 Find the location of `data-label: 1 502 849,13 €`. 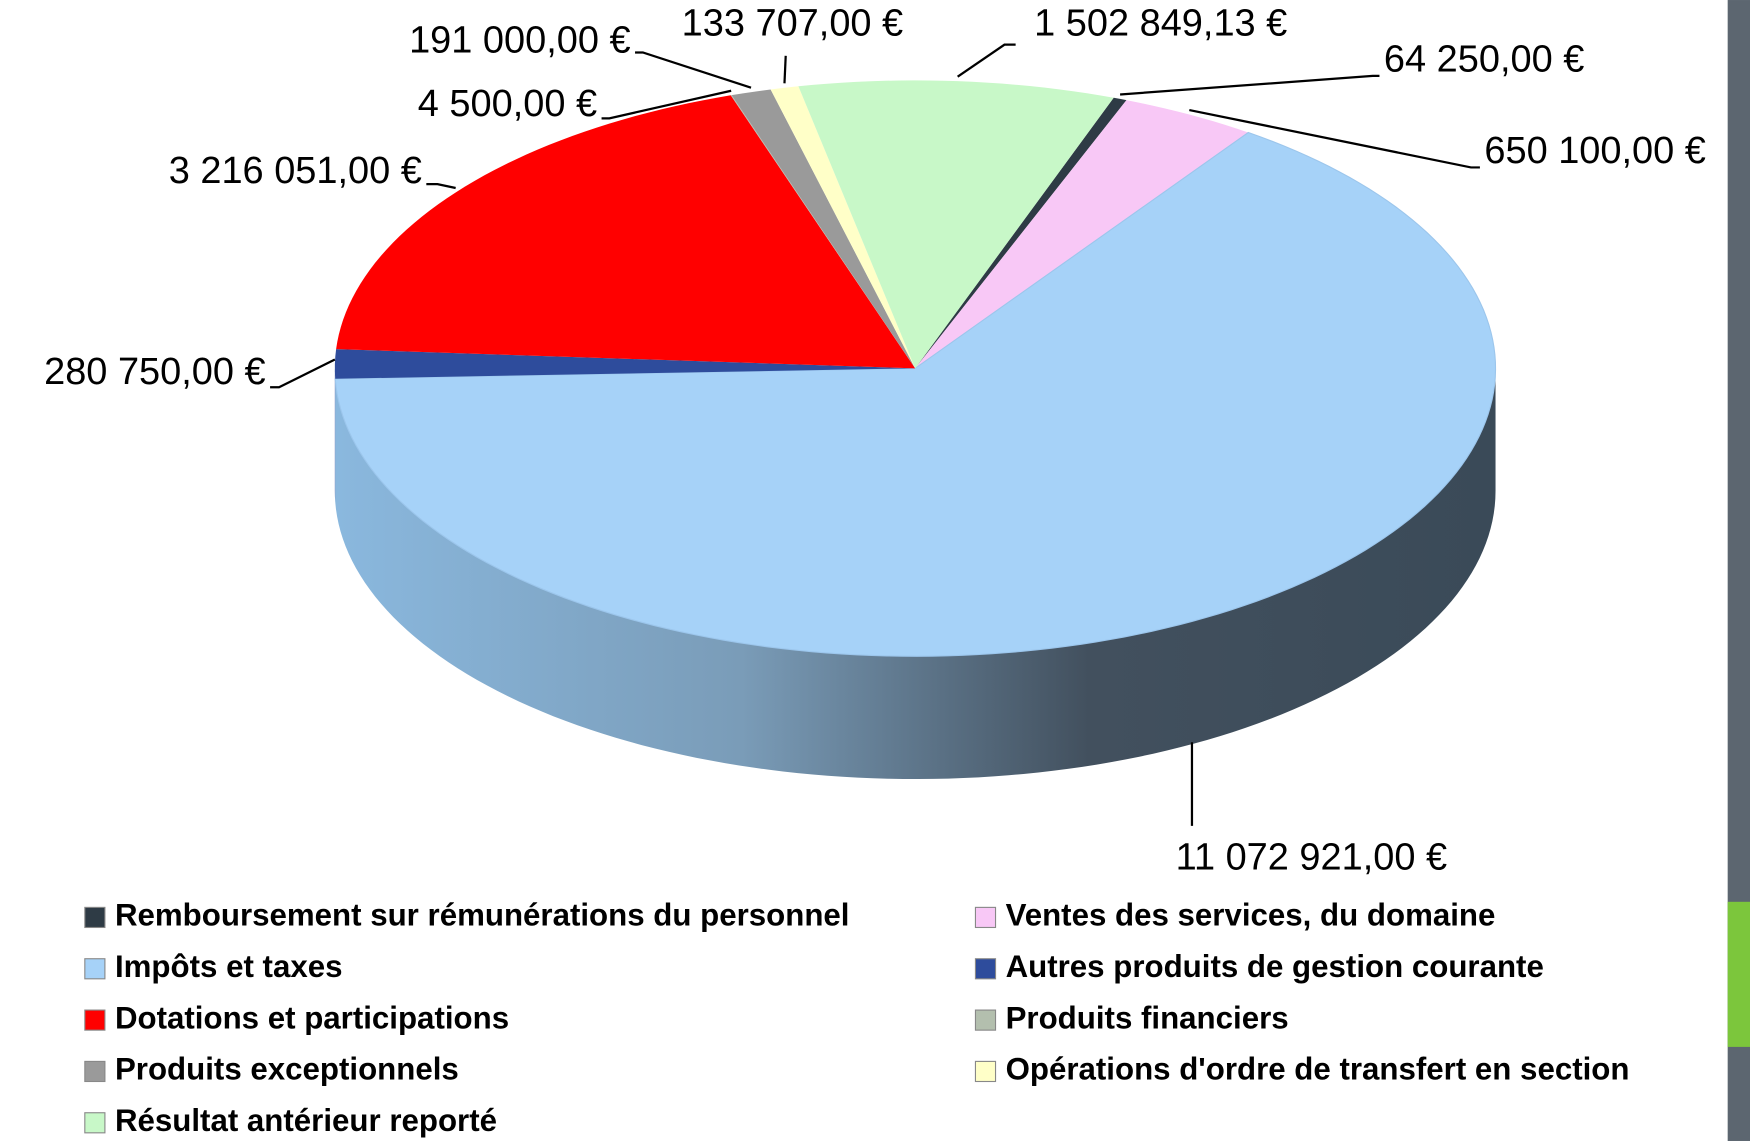

data-label: 1 502 849,13 € is located at coordinates (1160, 24).